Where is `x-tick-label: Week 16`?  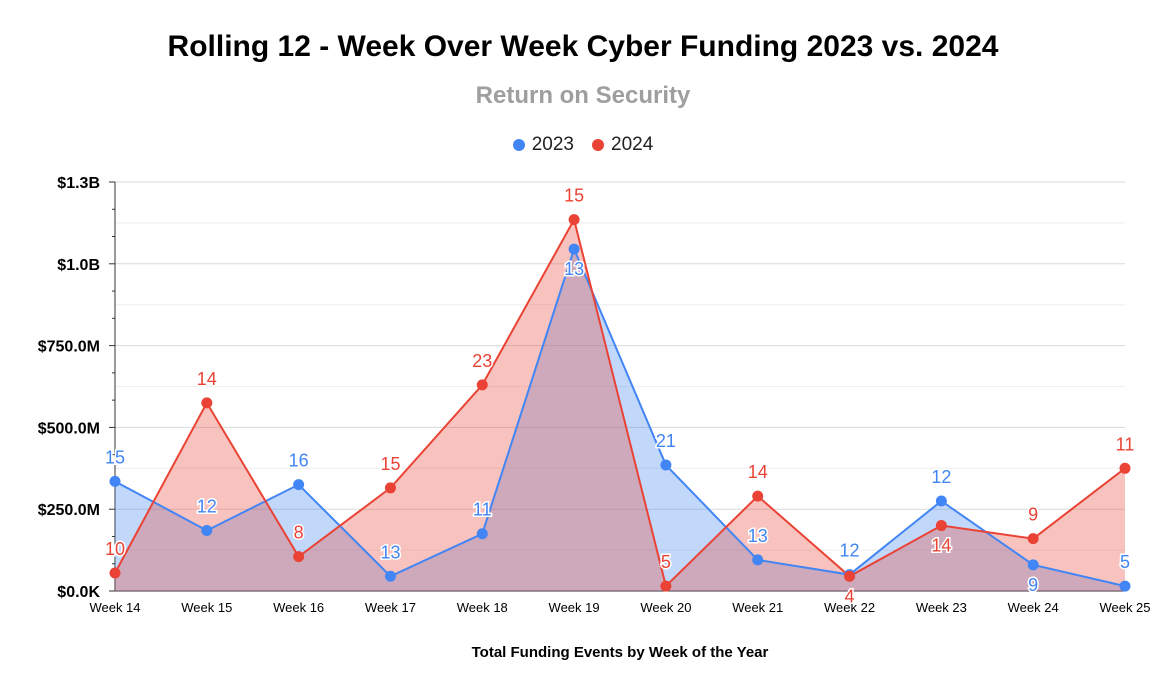 x-tick-label: Week 16 is located at coordinates (298, 607).